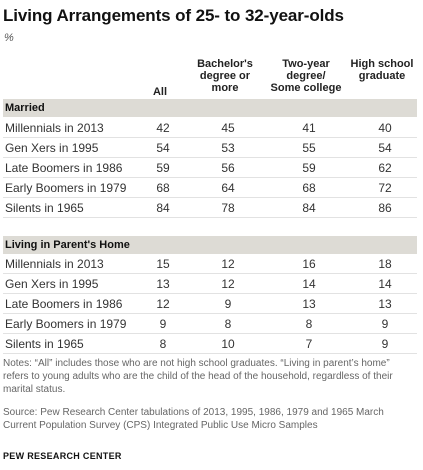 The height and width of the screenshot is (470, 423). Describe the element at coordinates (210, 344) in the screenshot. I see `table-row: Silents in 1965 8 10 7 9` at that location.